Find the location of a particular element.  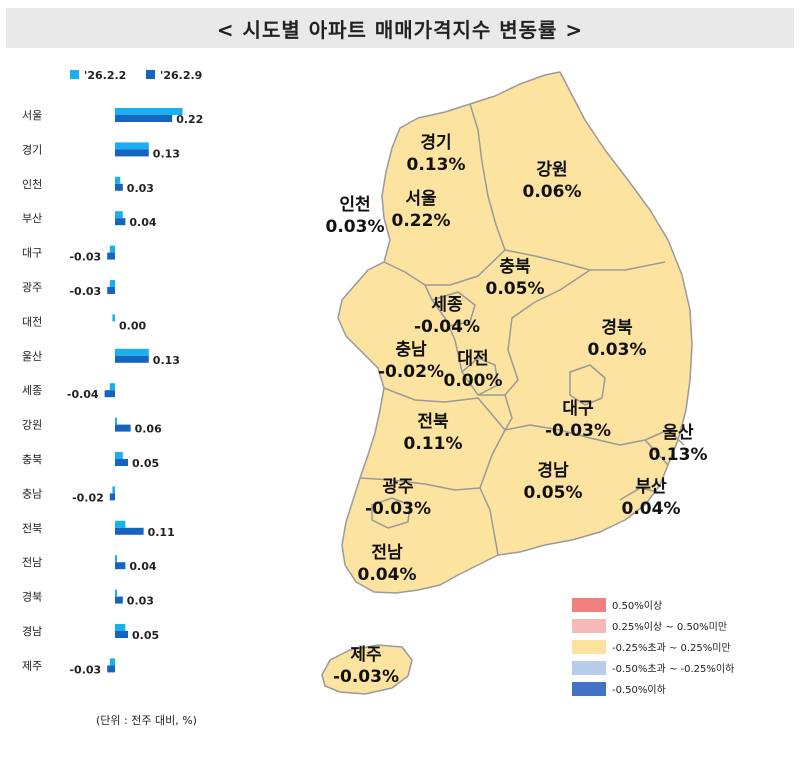

region-name-label: 대전 is located at coordinates (472, 359).